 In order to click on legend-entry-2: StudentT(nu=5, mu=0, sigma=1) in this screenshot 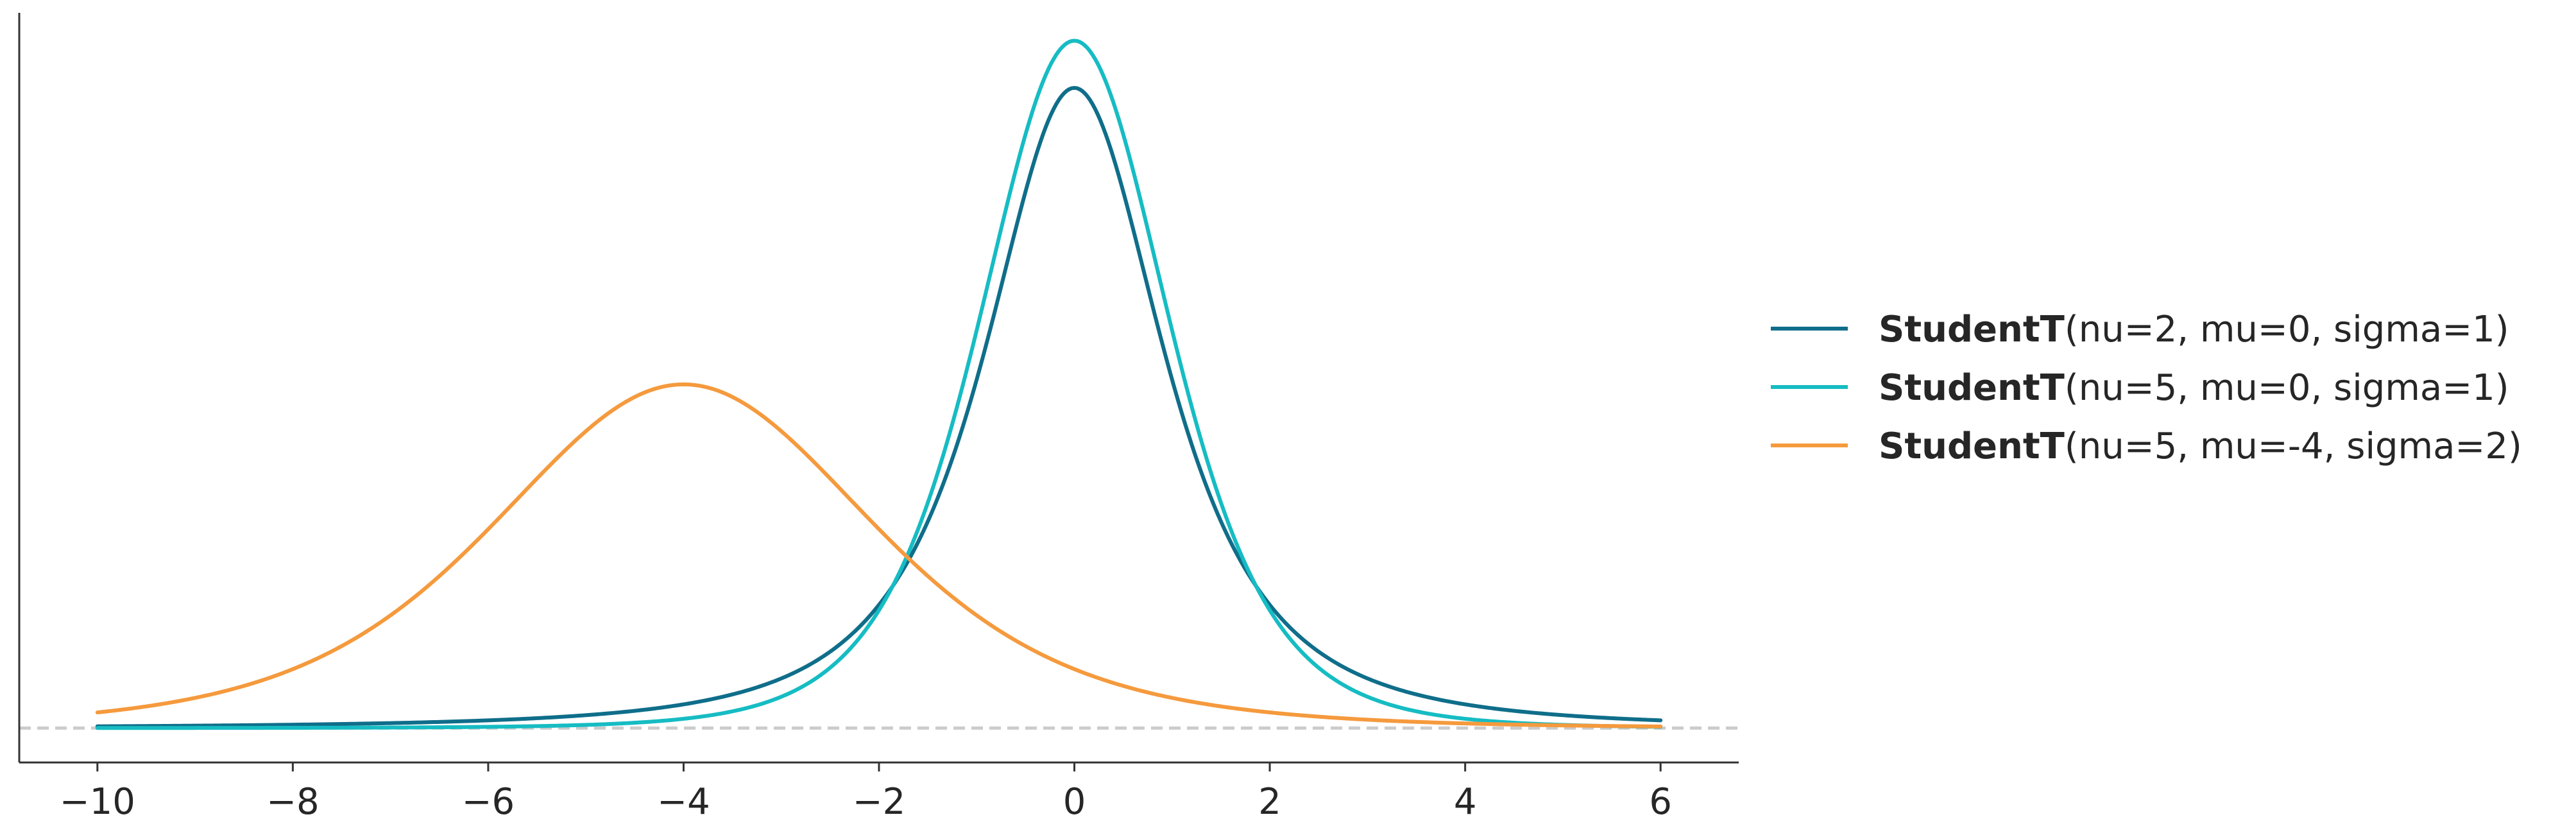, I will do `click(2194, 388)`.